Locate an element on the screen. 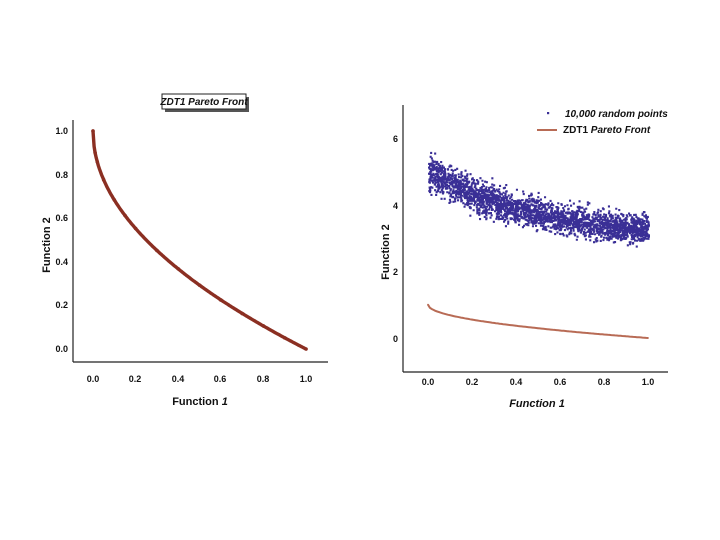 This screenshot has width=720, height=540. chart-left-xtick-label: 1.0 is located at coordinates (306, 379).